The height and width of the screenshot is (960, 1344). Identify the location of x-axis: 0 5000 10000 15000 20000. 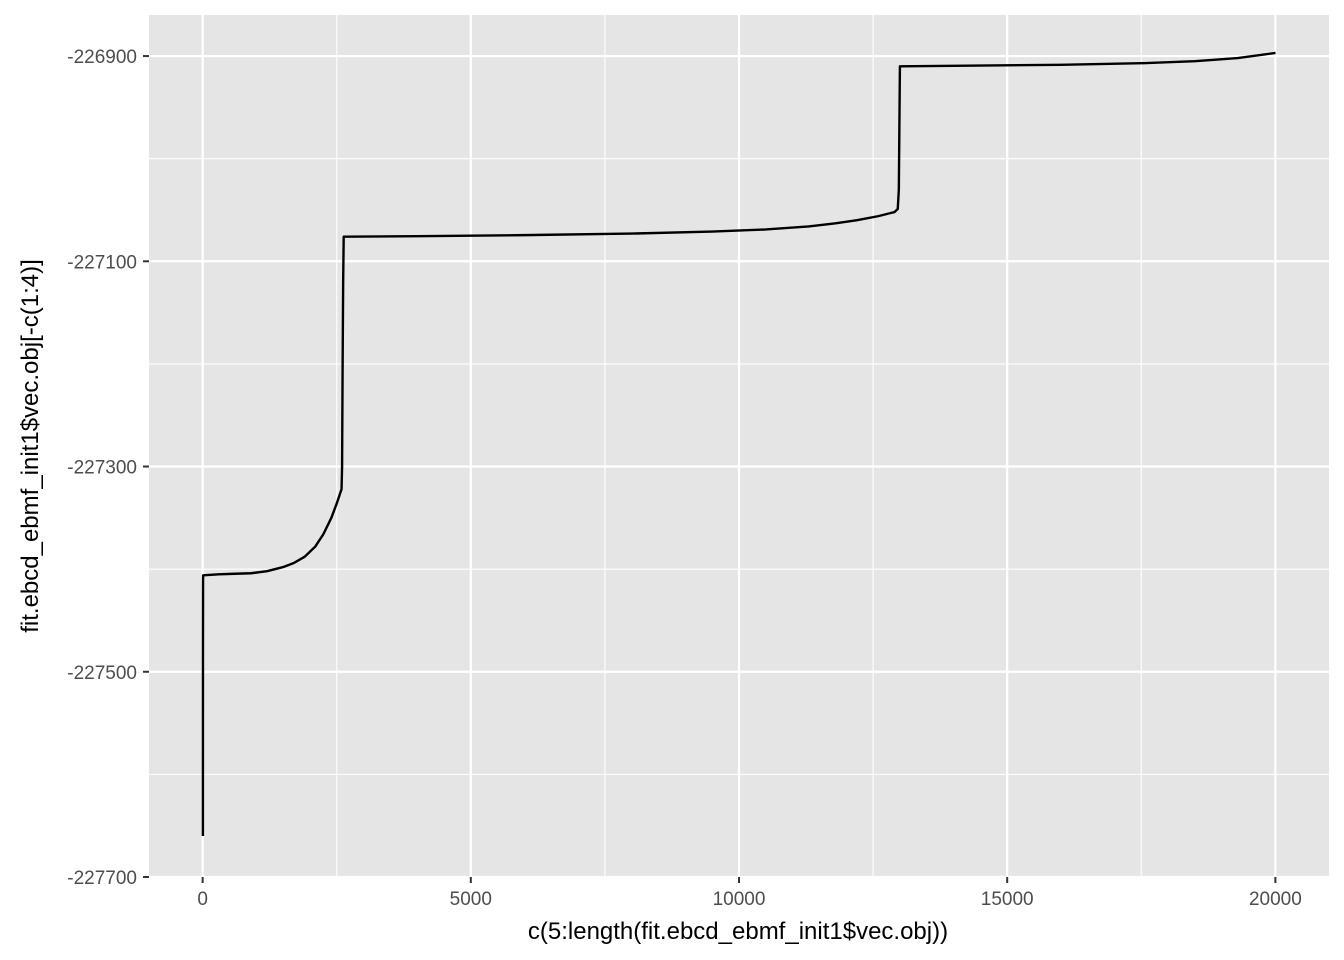
(749, 893).